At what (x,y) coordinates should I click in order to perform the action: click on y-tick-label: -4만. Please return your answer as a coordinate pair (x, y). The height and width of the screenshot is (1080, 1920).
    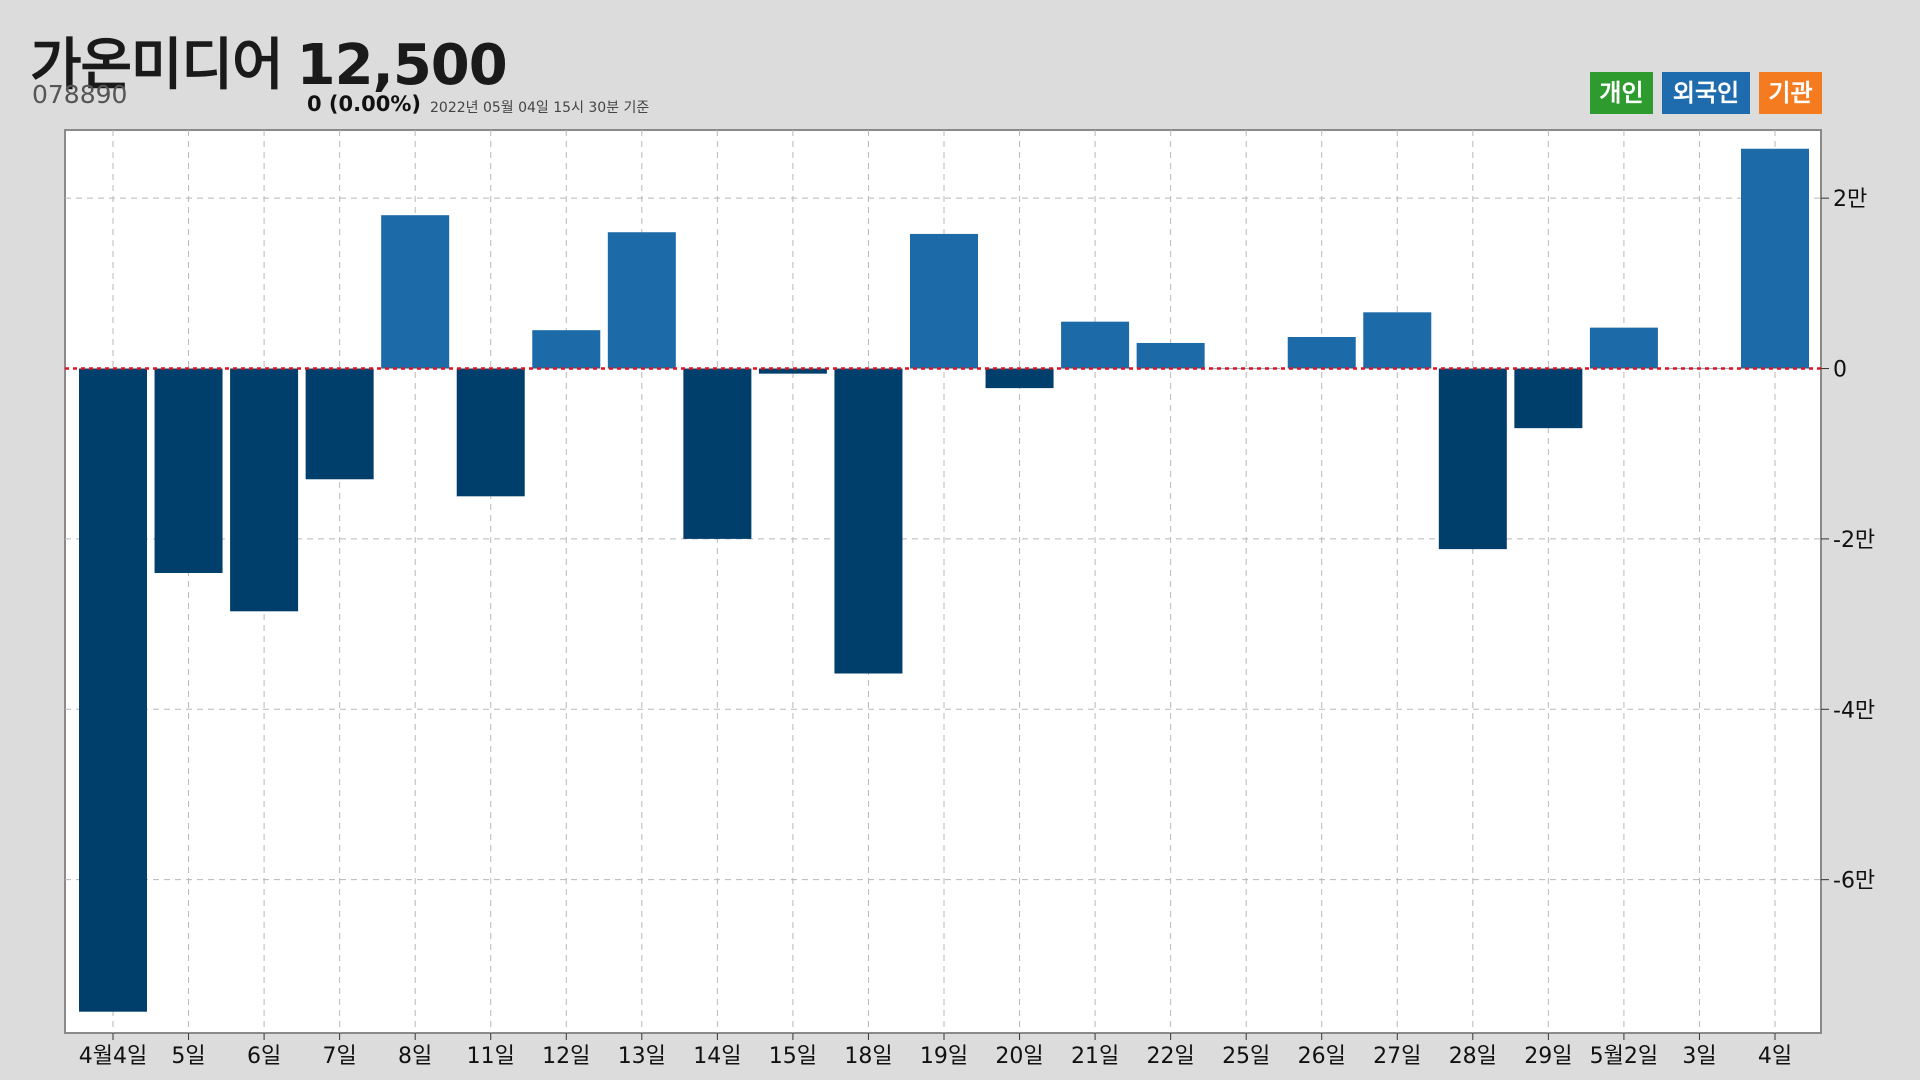
    Looking at the image, I should click on (1854, 710).